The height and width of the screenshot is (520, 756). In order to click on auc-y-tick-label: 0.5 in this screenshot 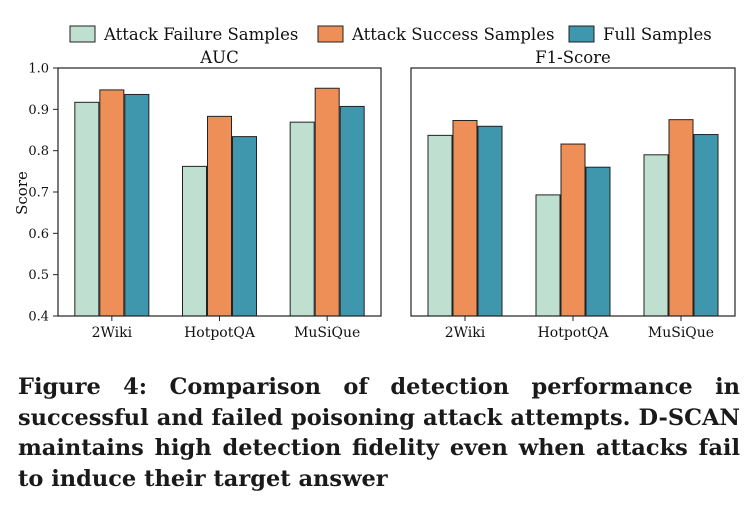, I will do `click(38, 275)`.